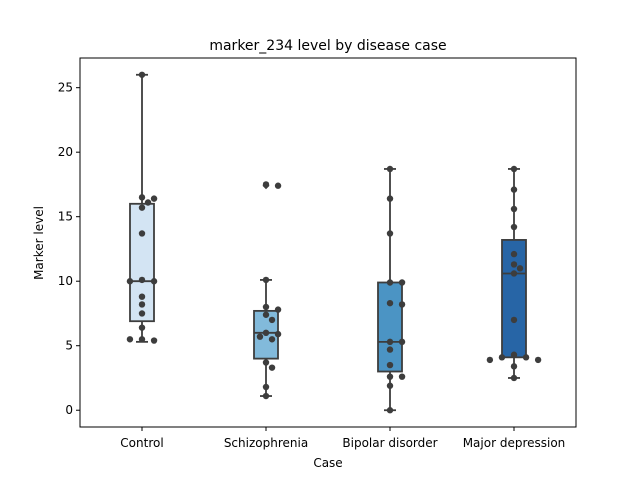 Image resolution: width=640 pixels, height=480 pixels. Describe the element at coordinates (65, 88) in the screenshot. I see `y-tick-label: 25` at that location.